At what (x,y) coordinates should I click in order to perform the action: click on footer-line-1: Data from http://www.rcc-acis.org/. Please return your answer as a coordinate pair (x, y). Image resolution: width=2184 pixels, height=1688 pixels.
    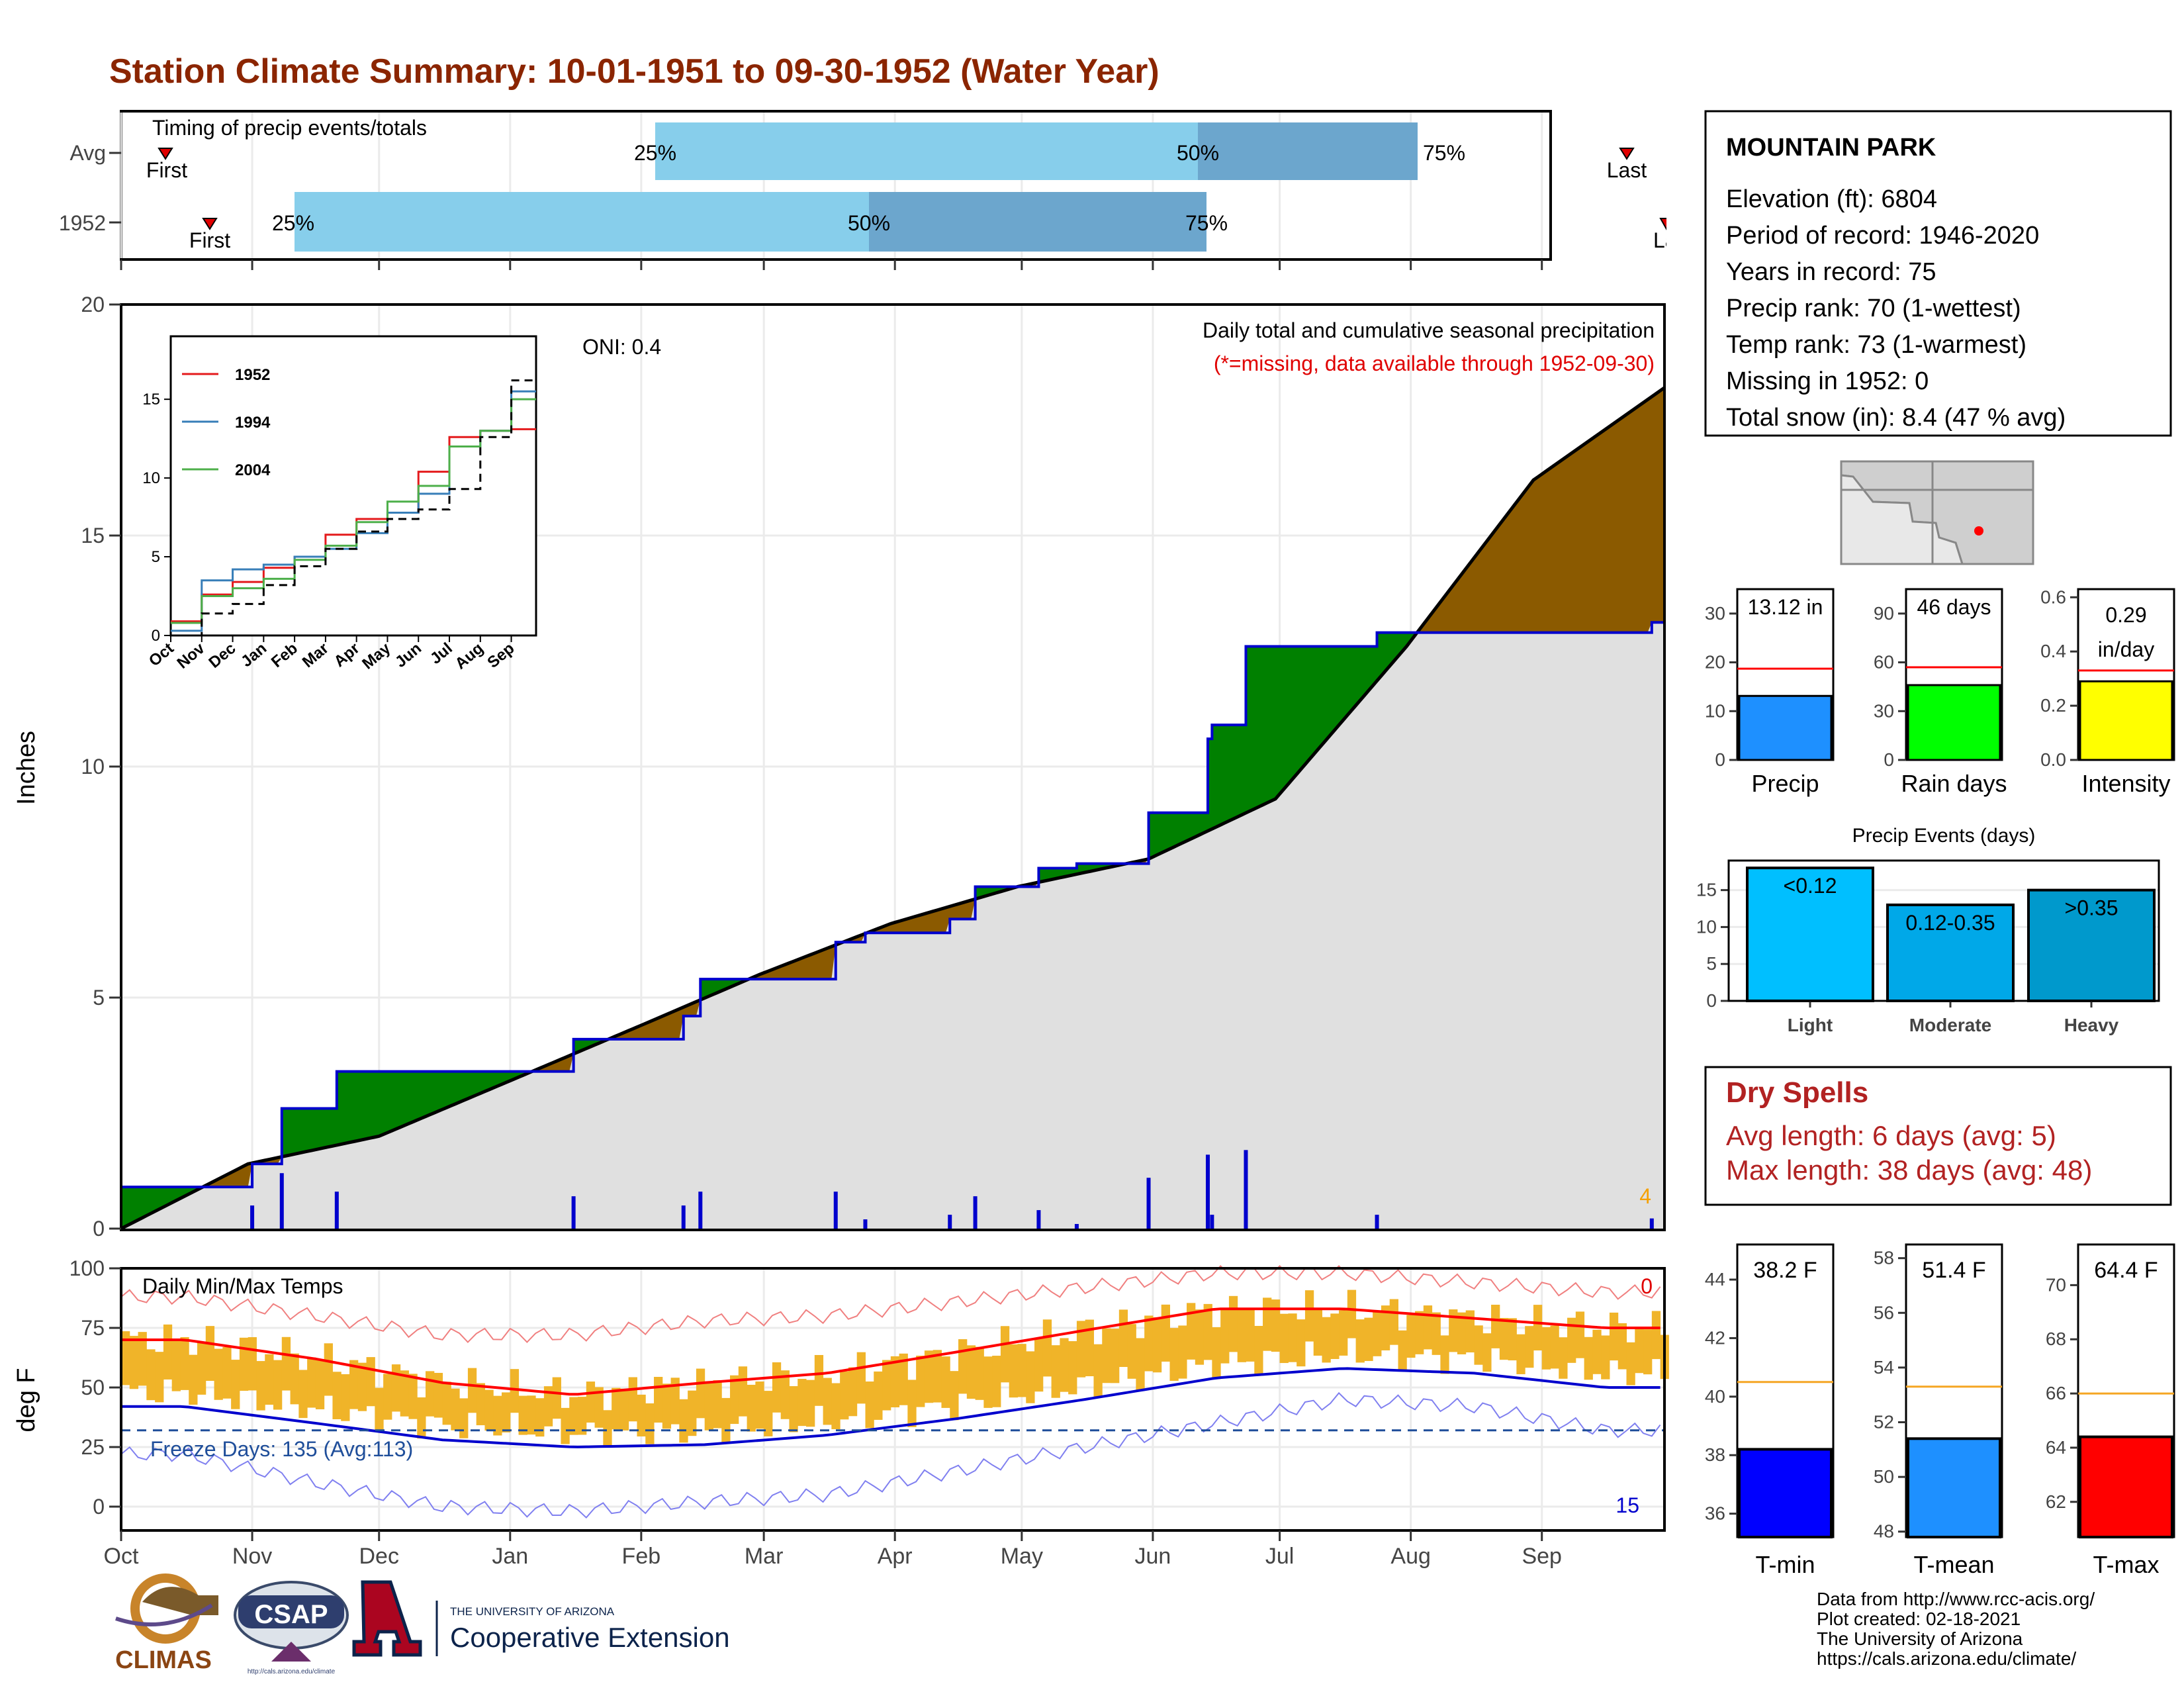
    Looking at the image, I should click on (1956, 1599).